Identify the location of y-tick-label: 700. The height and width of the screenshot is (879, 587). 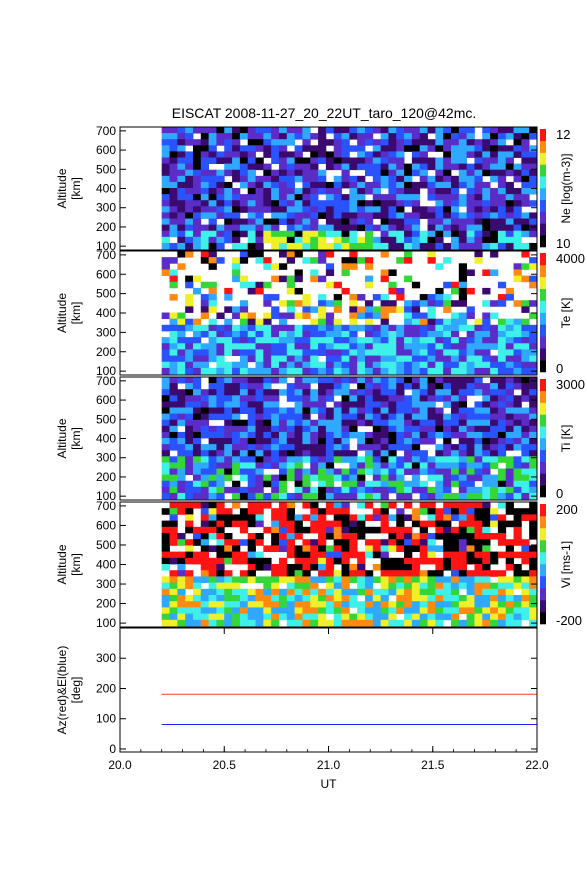
(106, 131).